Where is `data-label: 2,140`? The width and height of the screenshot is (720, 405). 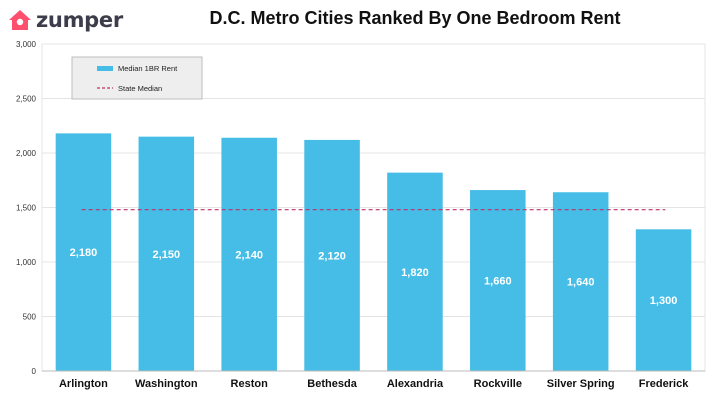
data-label: 2,140 is located at coordinates (249, 255).